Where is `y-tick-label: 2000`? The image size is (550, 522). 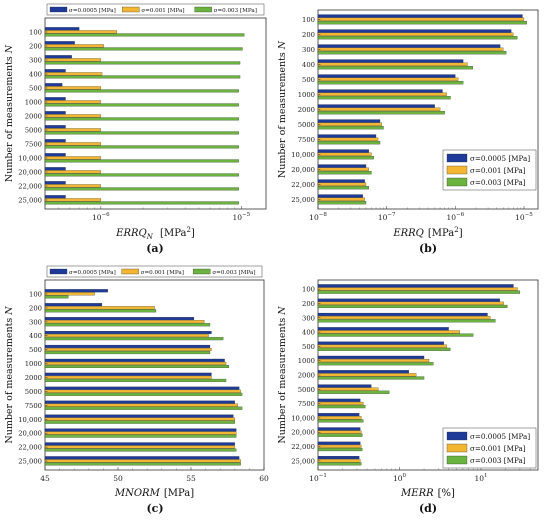 y-tick-label: 2000 is located at coordinates (306, 110).